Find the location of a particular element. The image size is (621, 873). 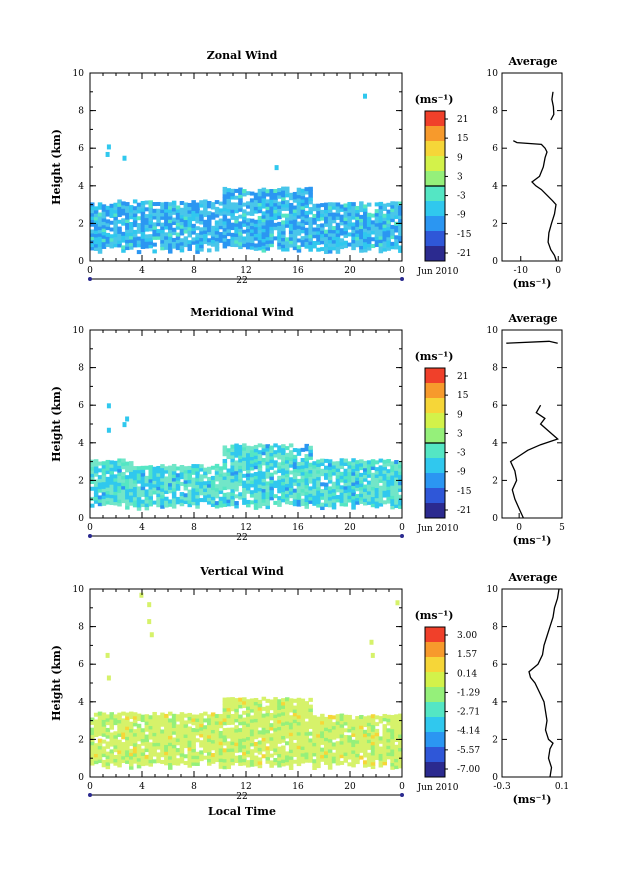

y-tick-label: 2 is located at coordinates (81, 224).